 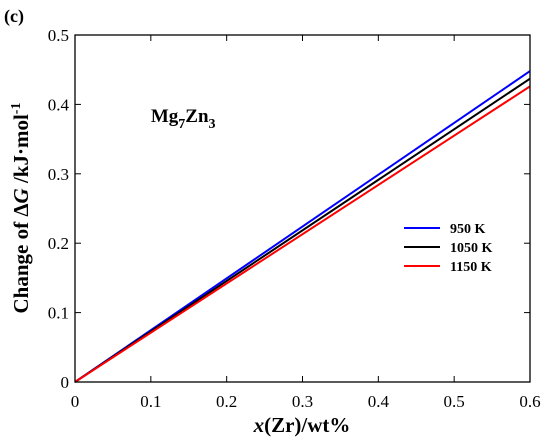 I want to click on y-tick-label: 0.1, so click(x=58, y=313).